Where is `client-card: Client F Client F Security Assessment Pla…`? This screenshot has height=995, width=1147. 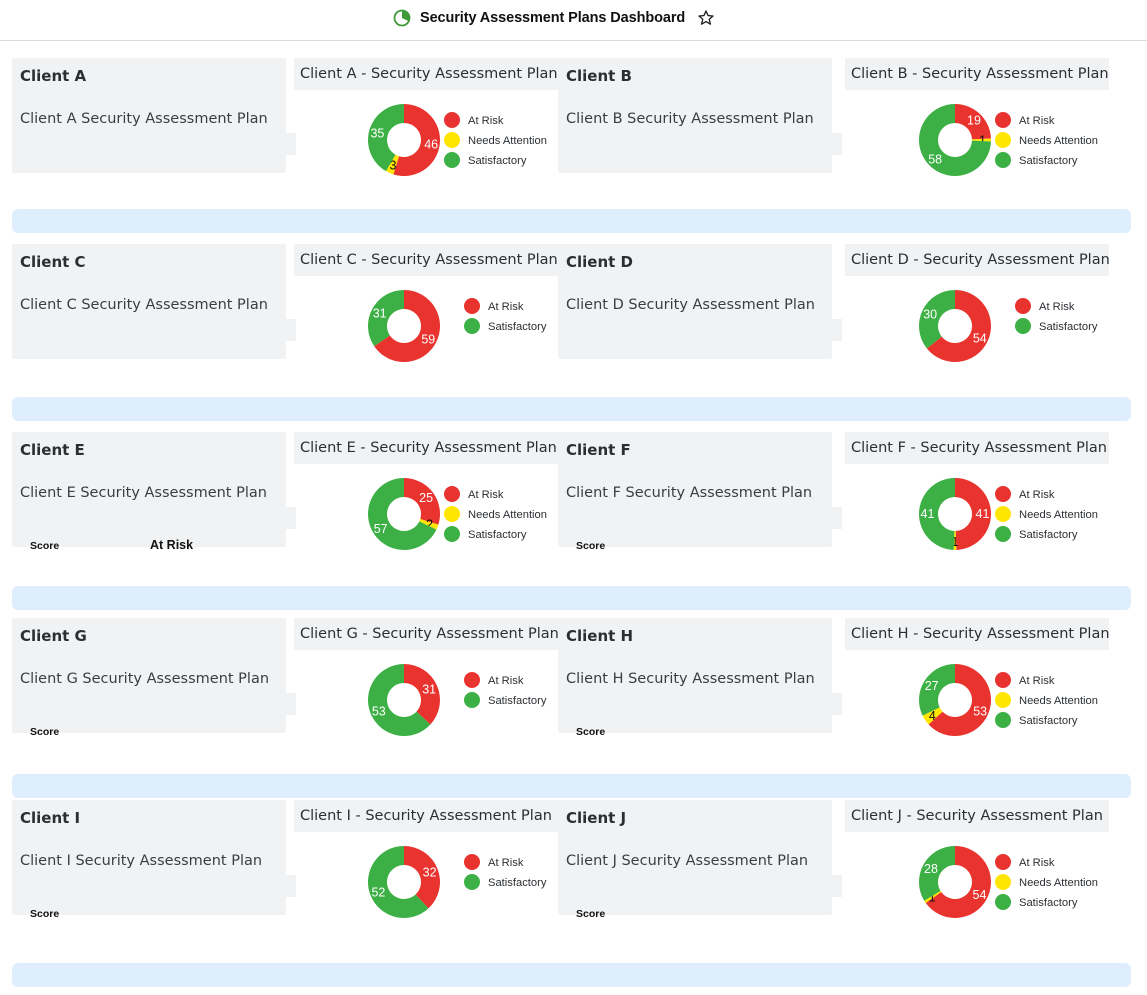 client-card: Client F Client F Security Assessment Pla… is located at coordinates (695, 489).